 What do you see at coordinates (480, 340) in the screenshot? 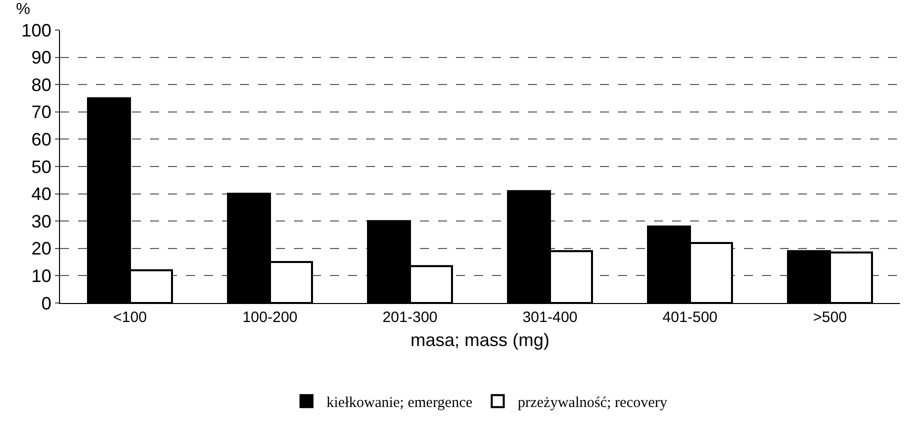
I see `x-axis-title: masa; mass (mg)` at bounding box center [480, 340].